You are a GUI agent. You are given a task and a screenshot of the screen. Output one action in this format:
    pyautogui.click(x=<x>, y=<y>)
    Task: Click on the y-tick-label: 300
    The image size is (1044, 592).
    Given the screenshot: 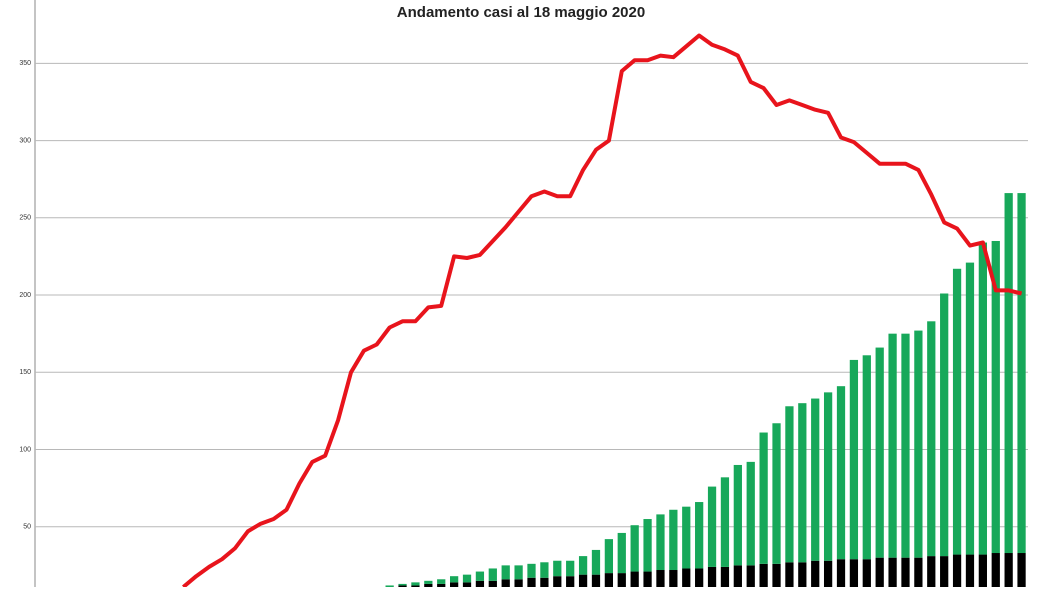 What is the action you would take?
    pyautogui.click(x=25, y=140)
    